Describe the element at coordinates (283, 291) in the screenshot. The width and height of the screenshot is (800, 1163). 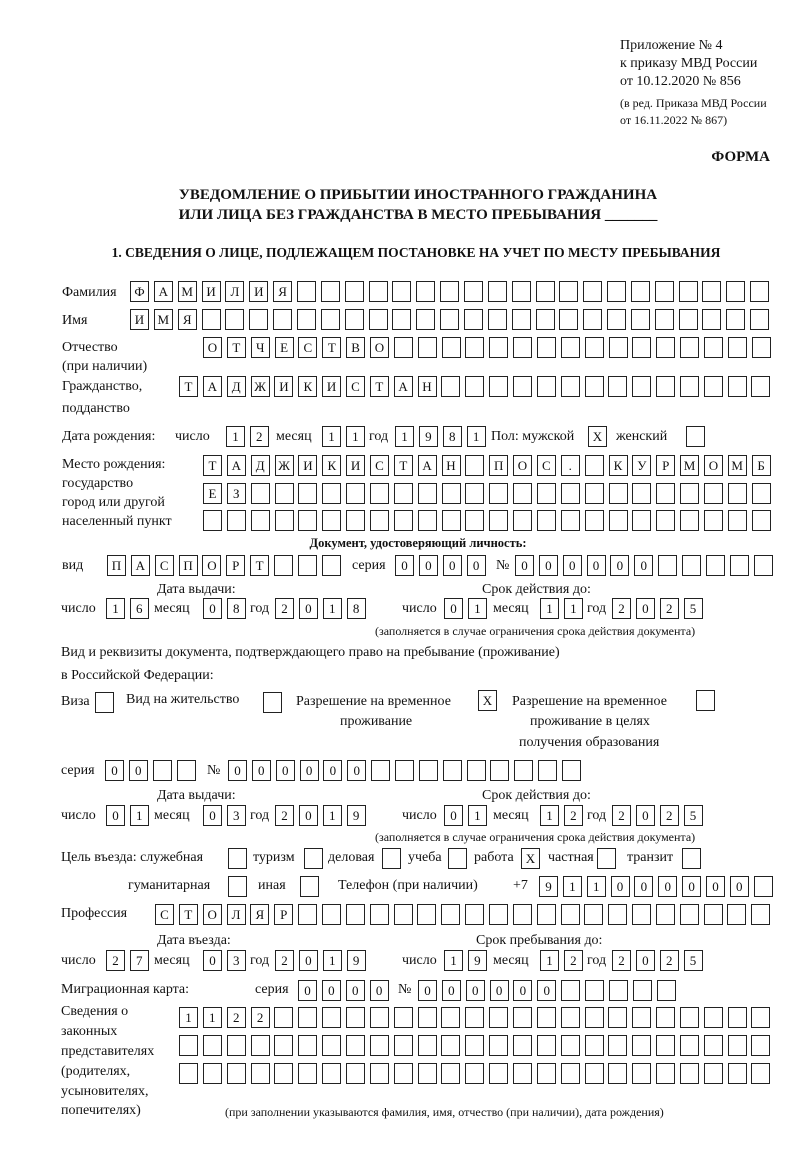
I see `char-cell: Я` at that location.